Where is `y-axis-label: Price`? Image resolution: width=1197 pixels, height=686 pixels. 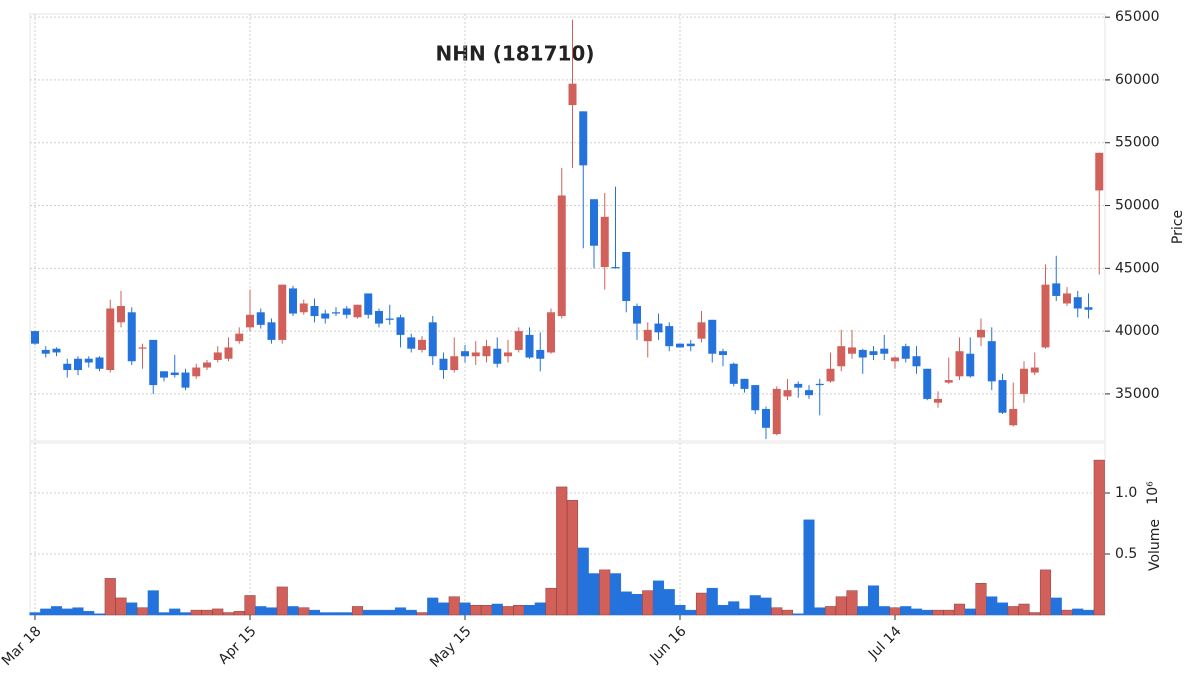 y-axis-label: Price is located at coordinates (1178, 227).